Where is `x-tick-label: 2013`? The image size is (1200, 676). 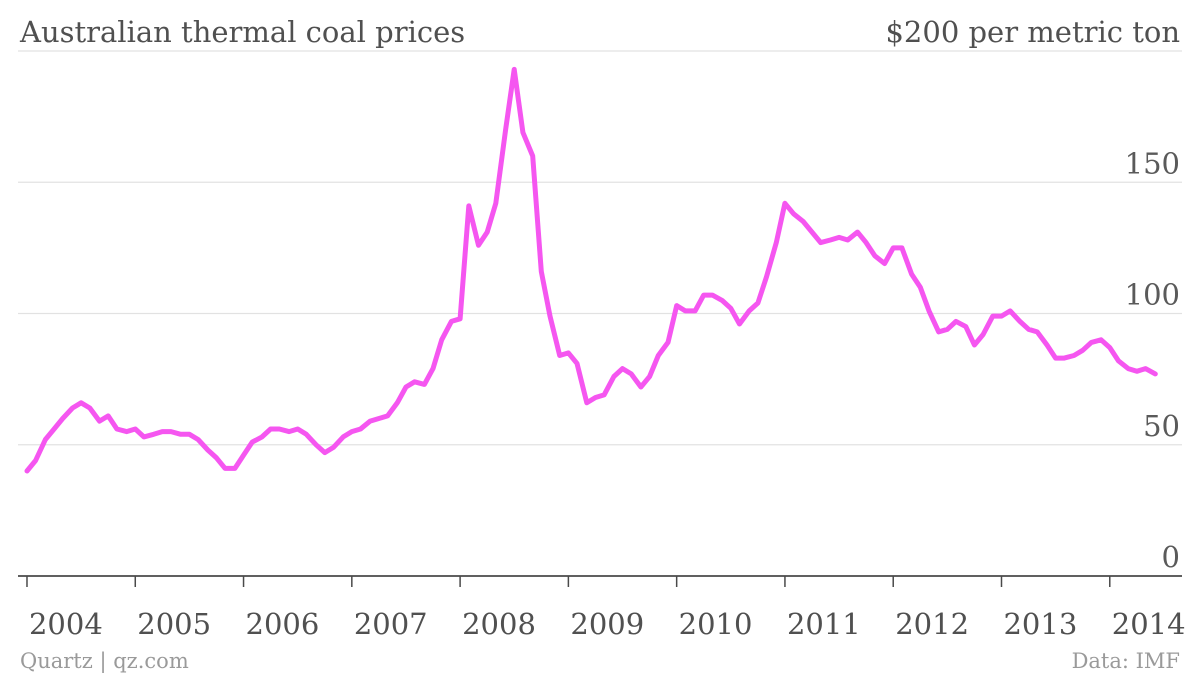 x-tick-label: 2013 is located at coordinates (1040, 624).